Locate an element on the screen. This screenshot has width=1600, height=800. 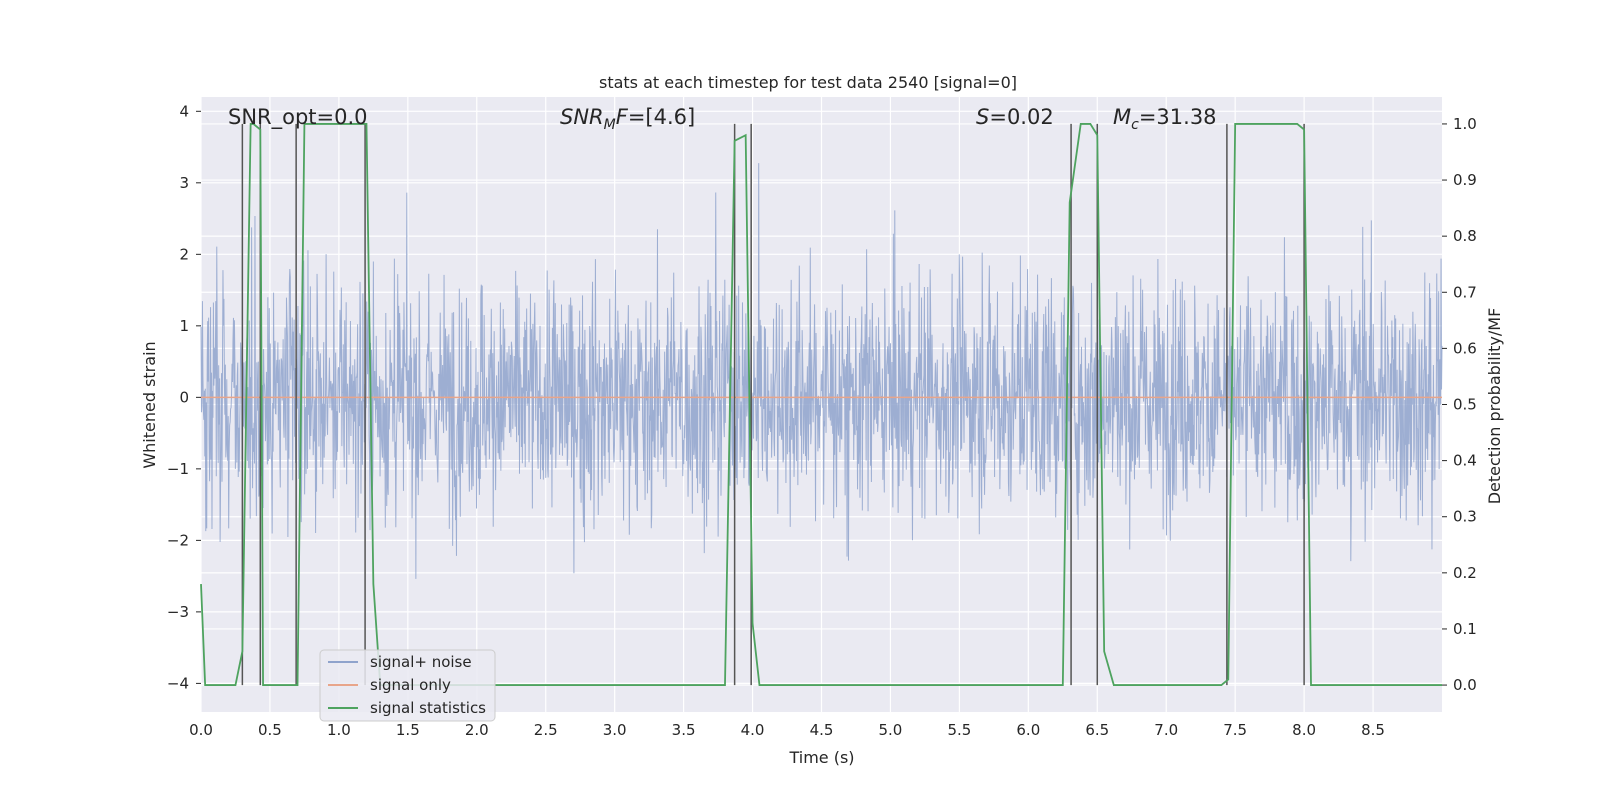
y-tick-label: 1 is located at coordinates (184, 326).